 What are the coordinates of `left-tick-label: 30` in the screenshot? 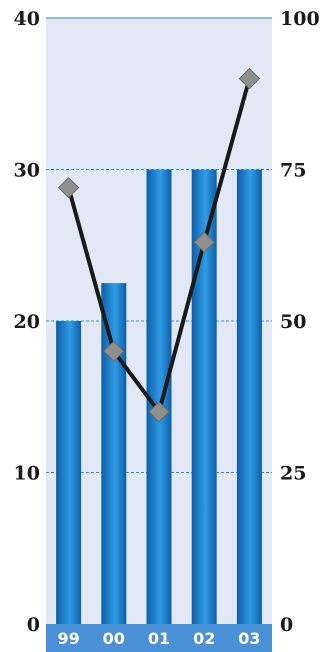 It's located at (27, 171).